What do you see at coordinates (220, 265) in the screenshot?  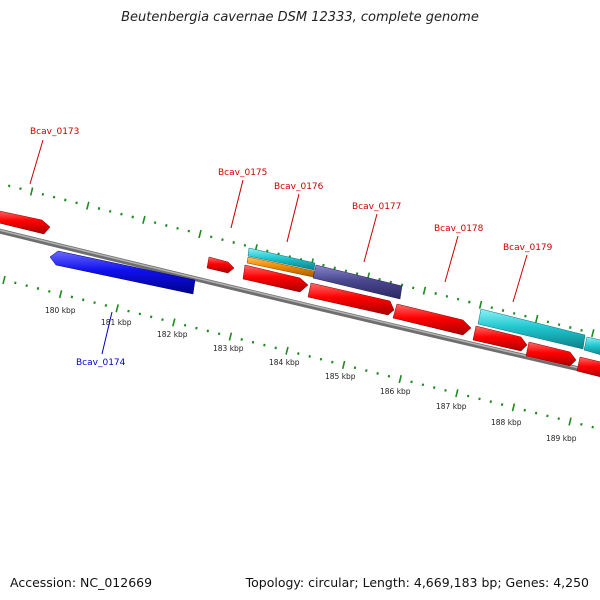 I see `gene-feature-red-small` at bounding box center [220, 265].